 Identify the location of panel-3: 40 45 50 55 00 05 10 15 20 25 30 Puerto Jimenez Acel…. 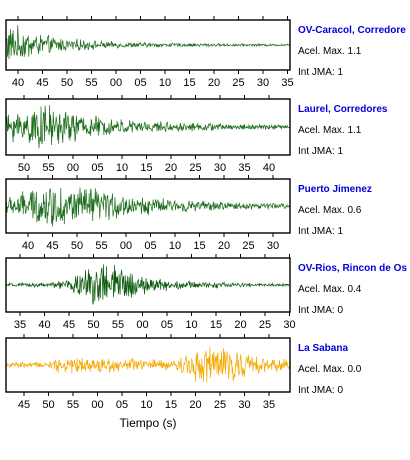
(188, 213).